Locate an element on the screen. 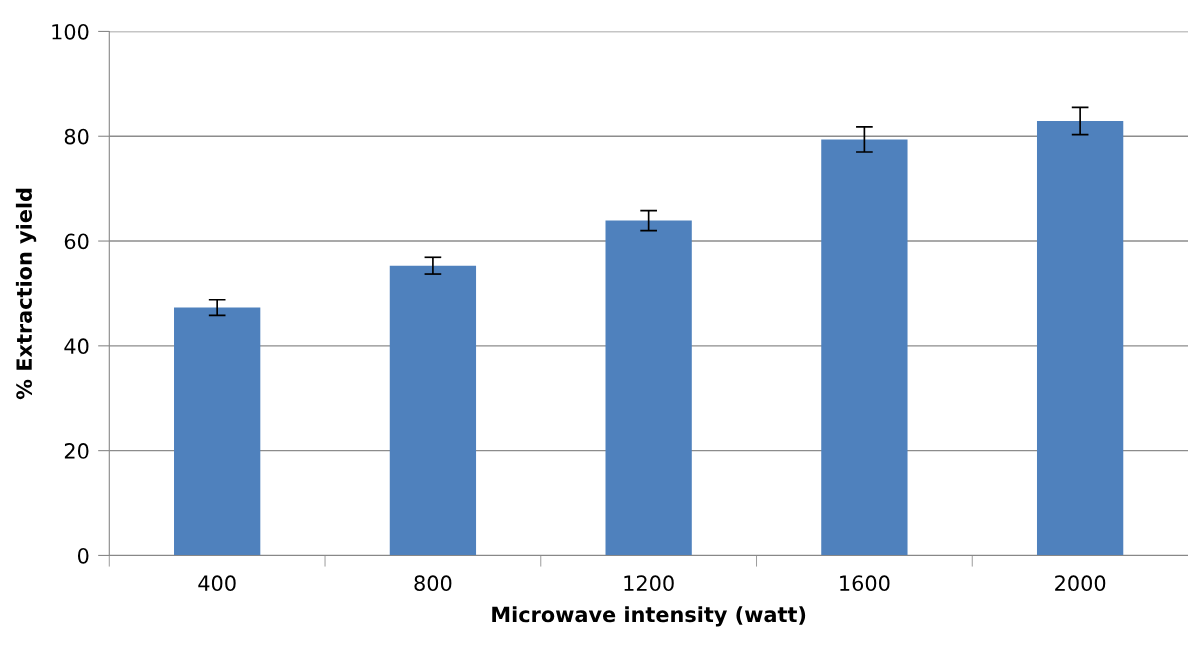 The height and width of the screenshot is (655, 1188). x-tick-label: 2000 is located at coordinates (1080, 583).